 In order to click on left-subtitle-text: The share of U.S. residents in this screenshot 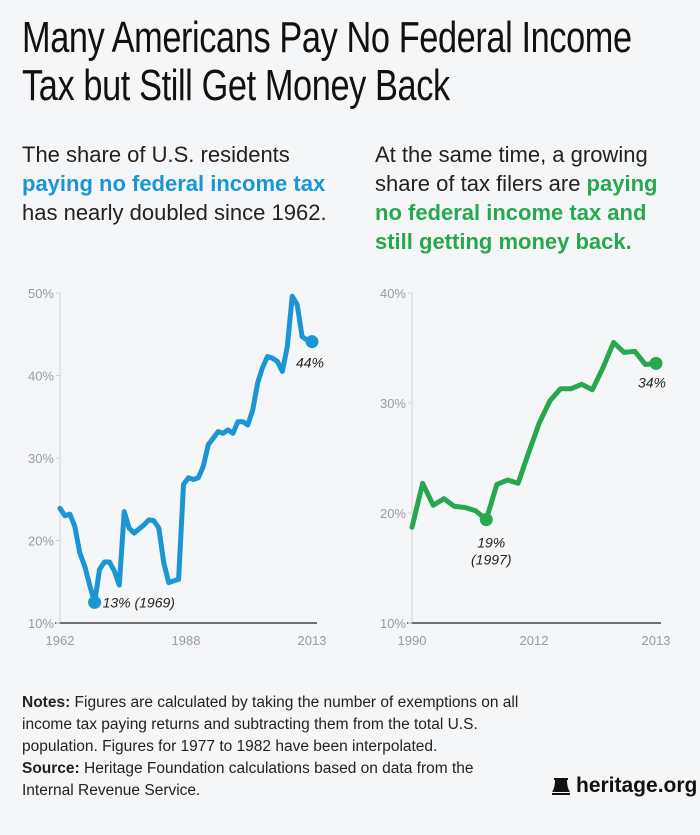, I will do `click(156, 154)`.